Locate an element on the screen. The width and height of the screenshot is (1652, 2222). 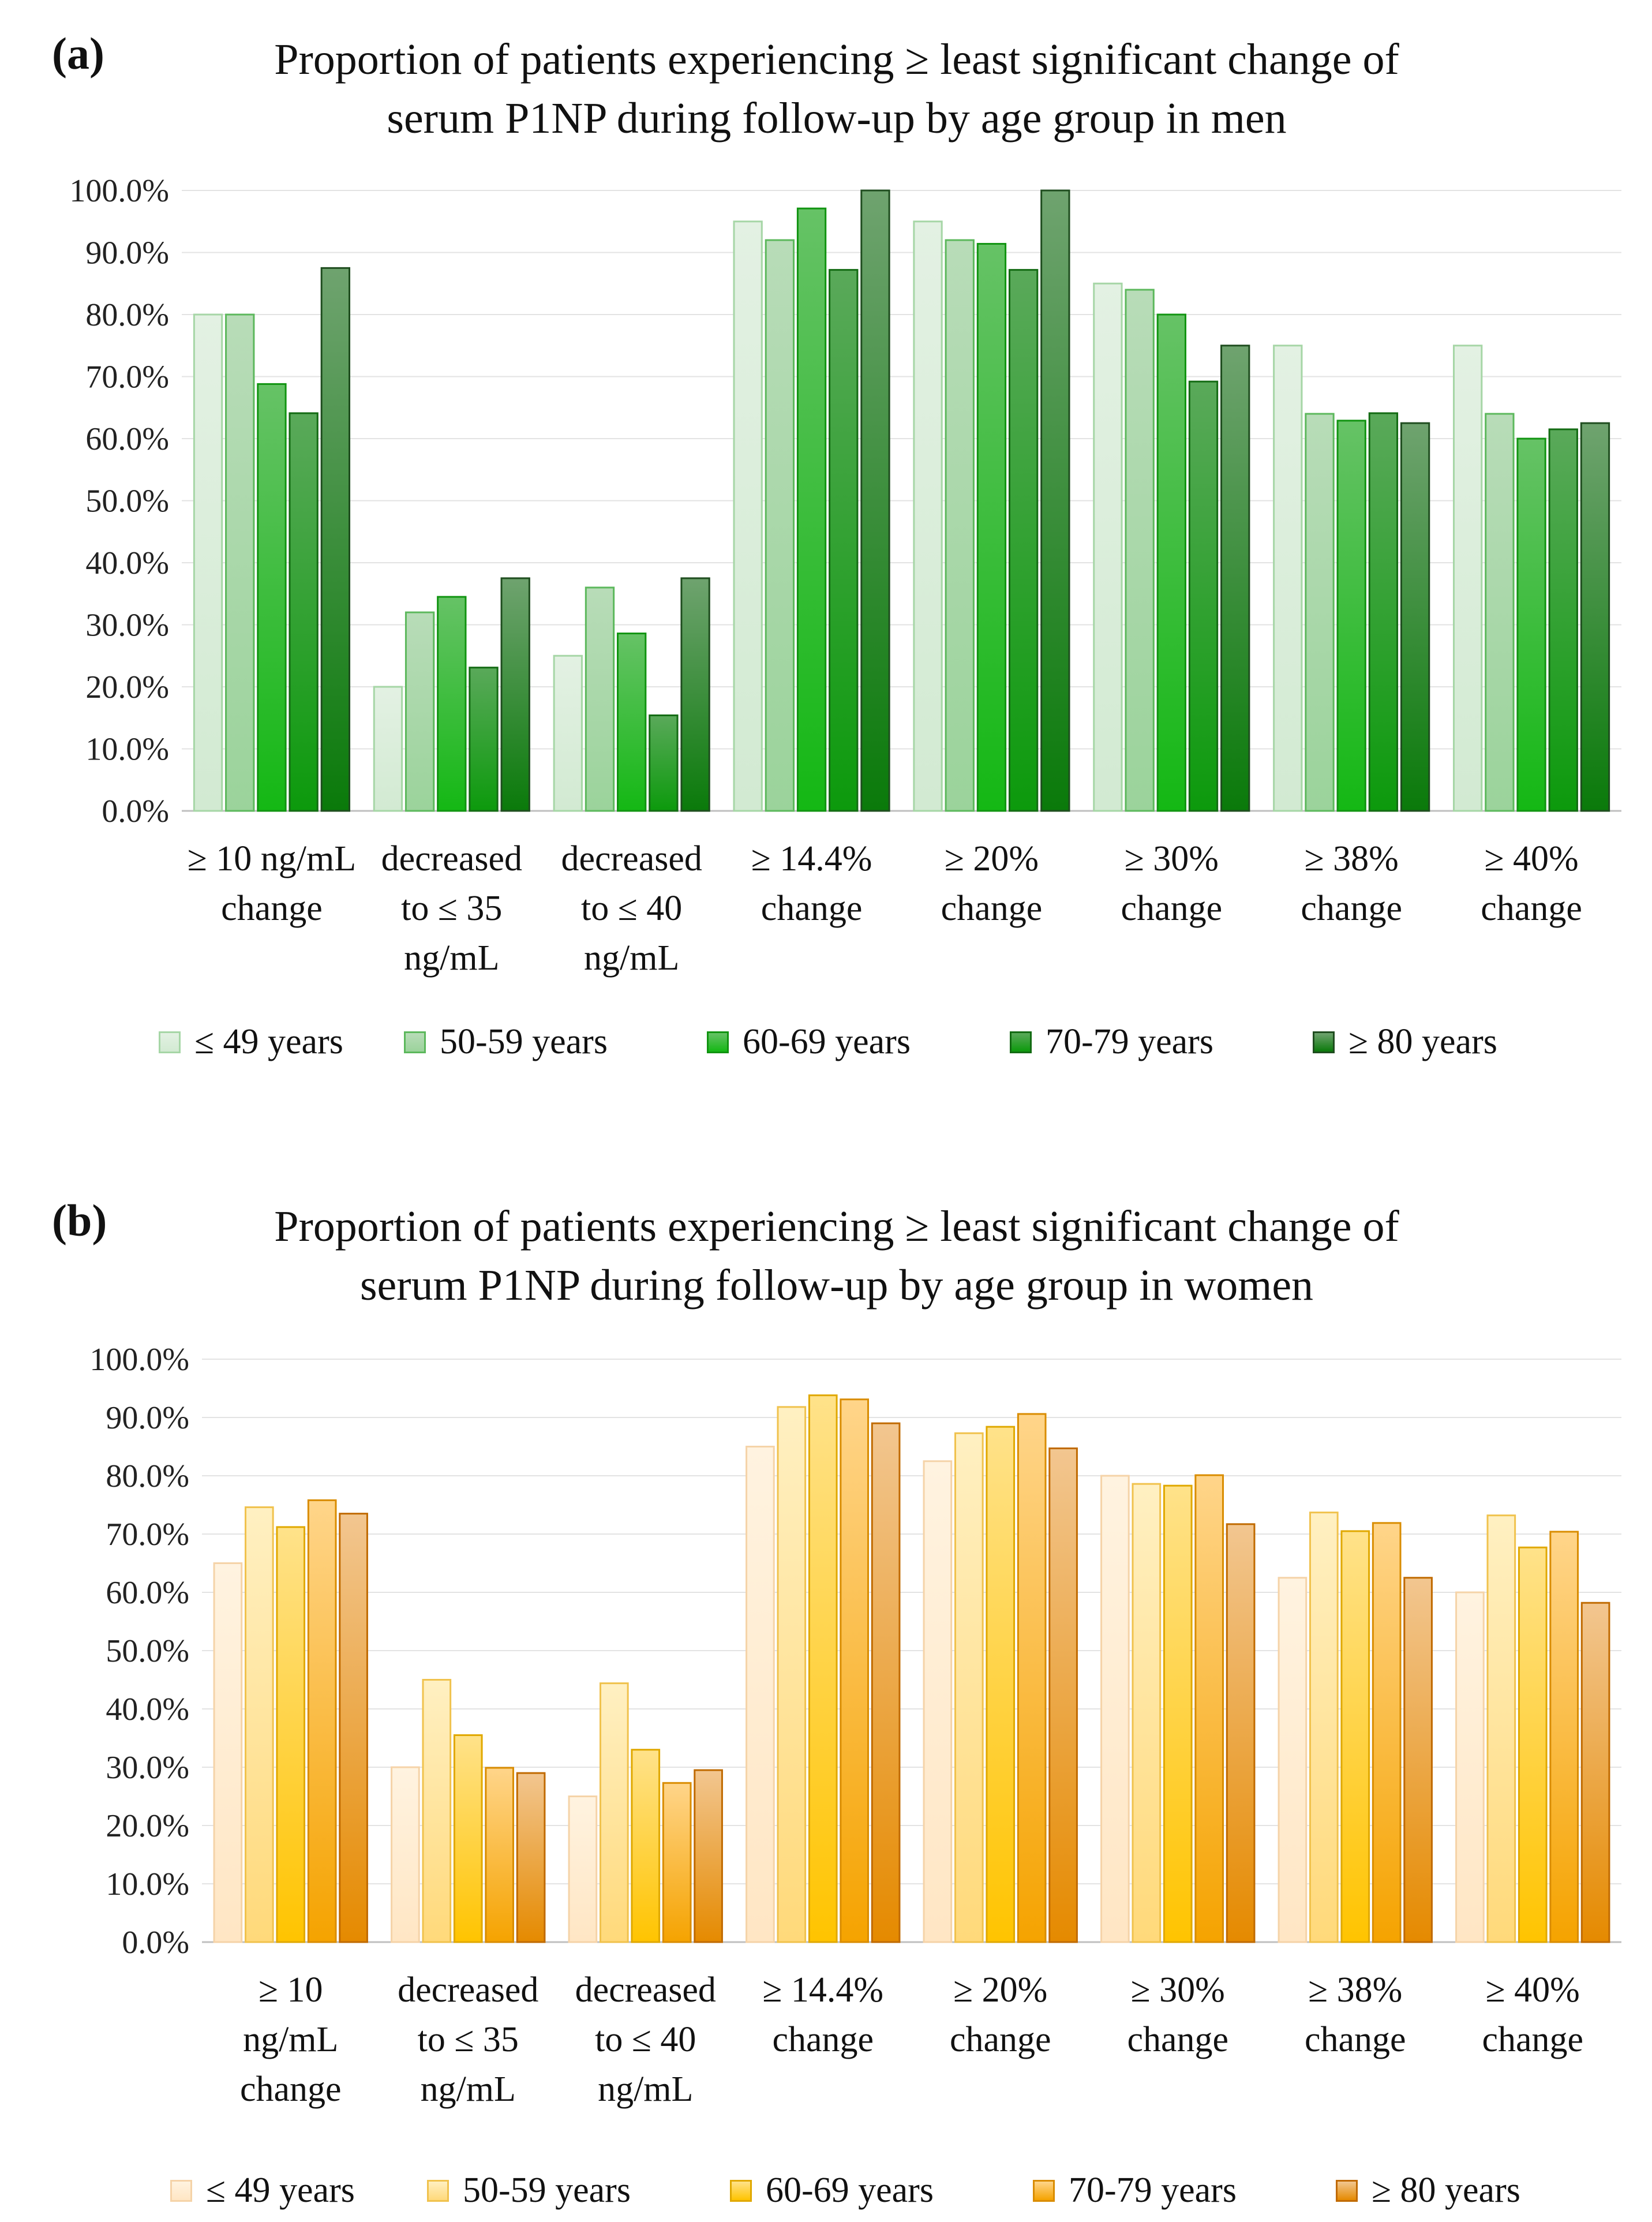
y-tick-label: 0.0% is located at coordinates (135, 811).